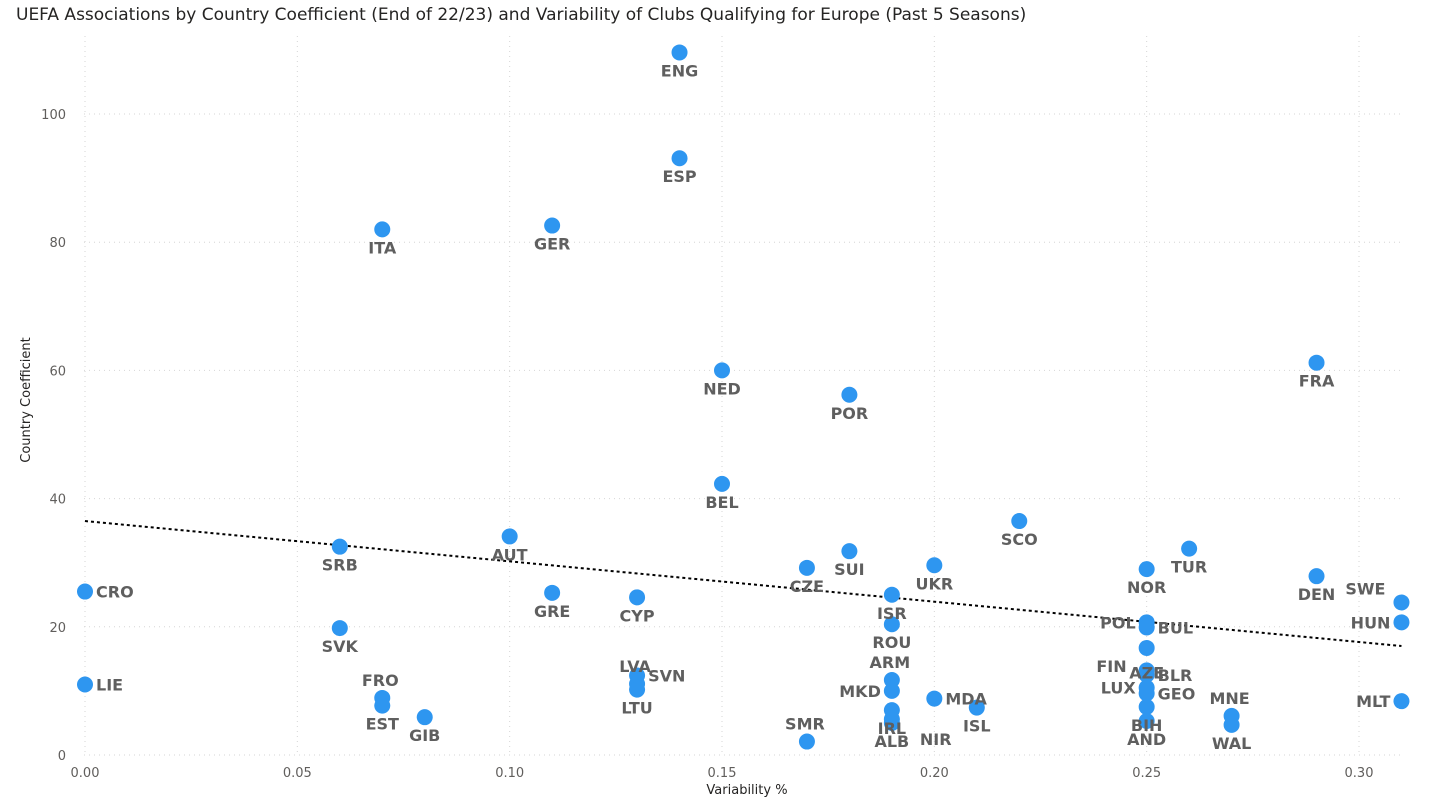  What do you see at coordinates (679, 176) in the screenshot?
I see `point-label-esp: ESP` at bounding box center [679, 176].